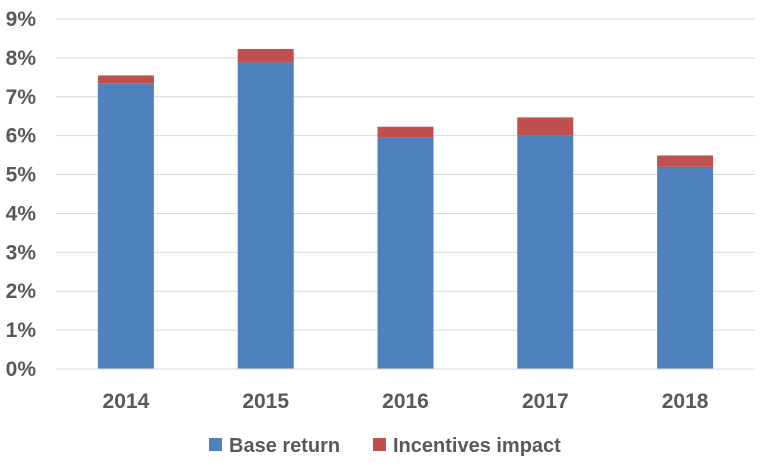 Image resolution: width=766 pixels, height=475 pixels. I want to click on x-tick-label: 2014, so click(126, 401).